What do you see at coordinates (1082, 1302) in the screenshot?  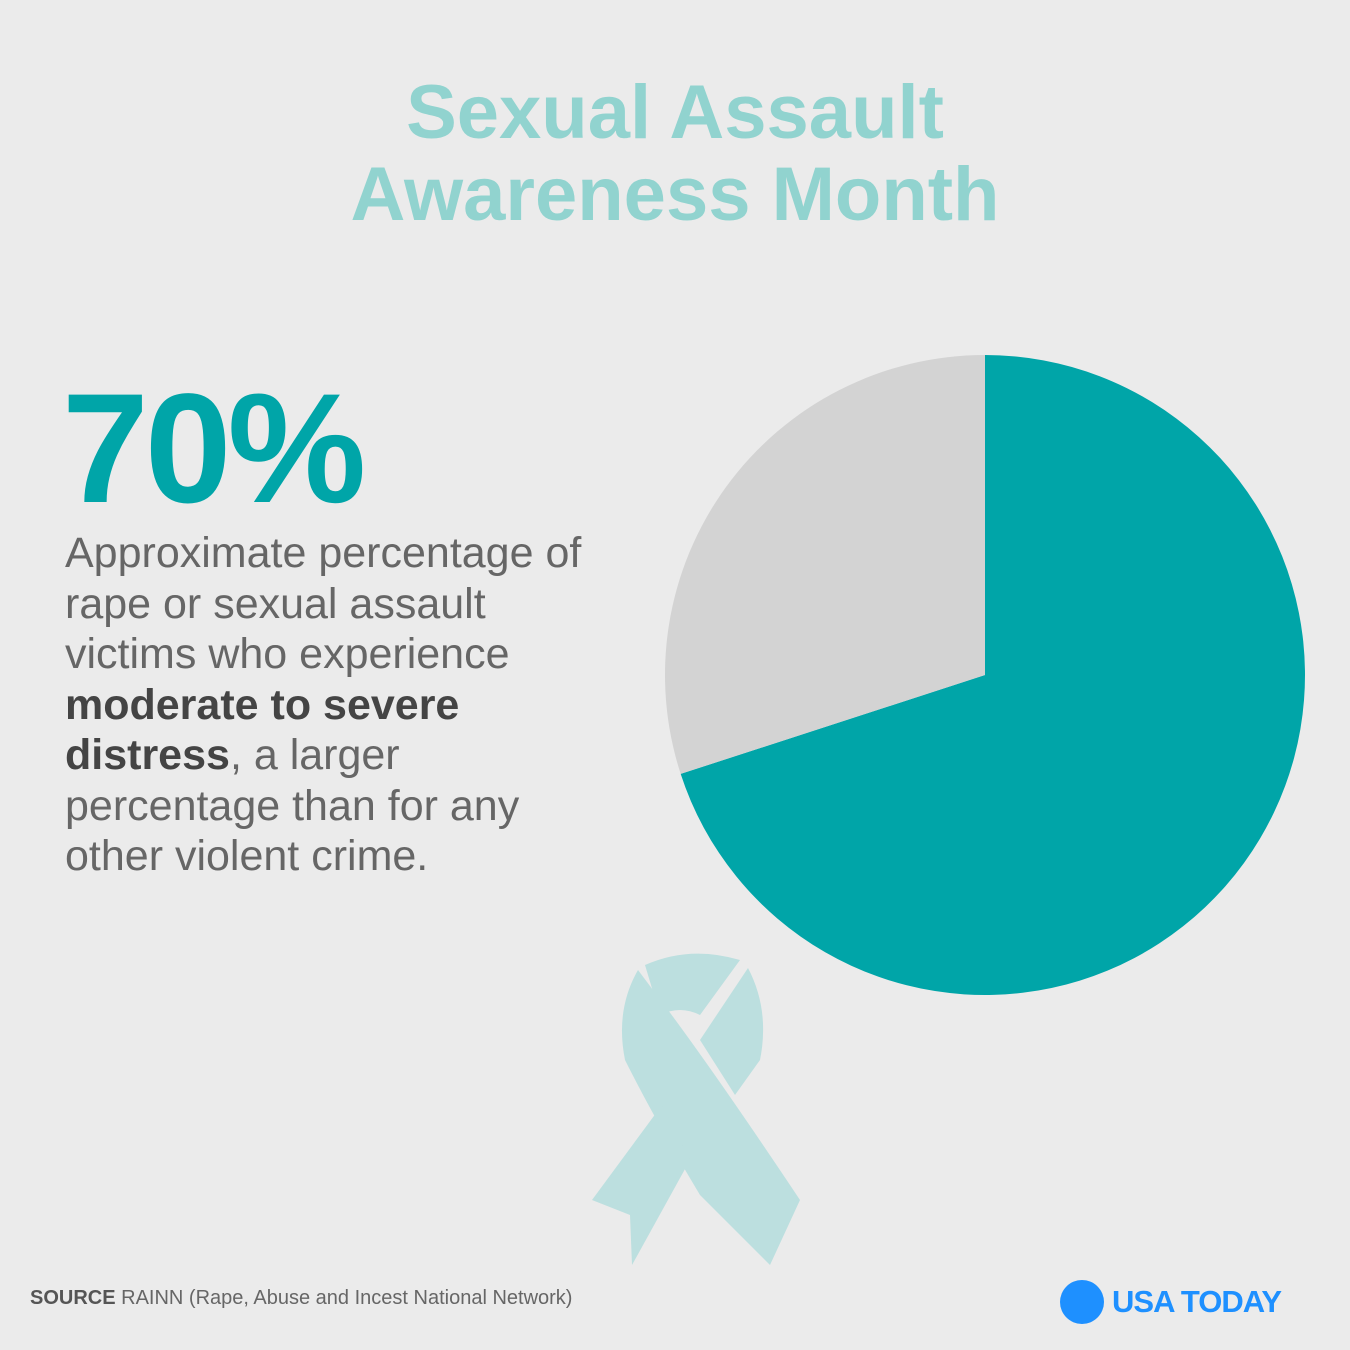 I see `brand-dot` at bounding box center [1082, 1302].